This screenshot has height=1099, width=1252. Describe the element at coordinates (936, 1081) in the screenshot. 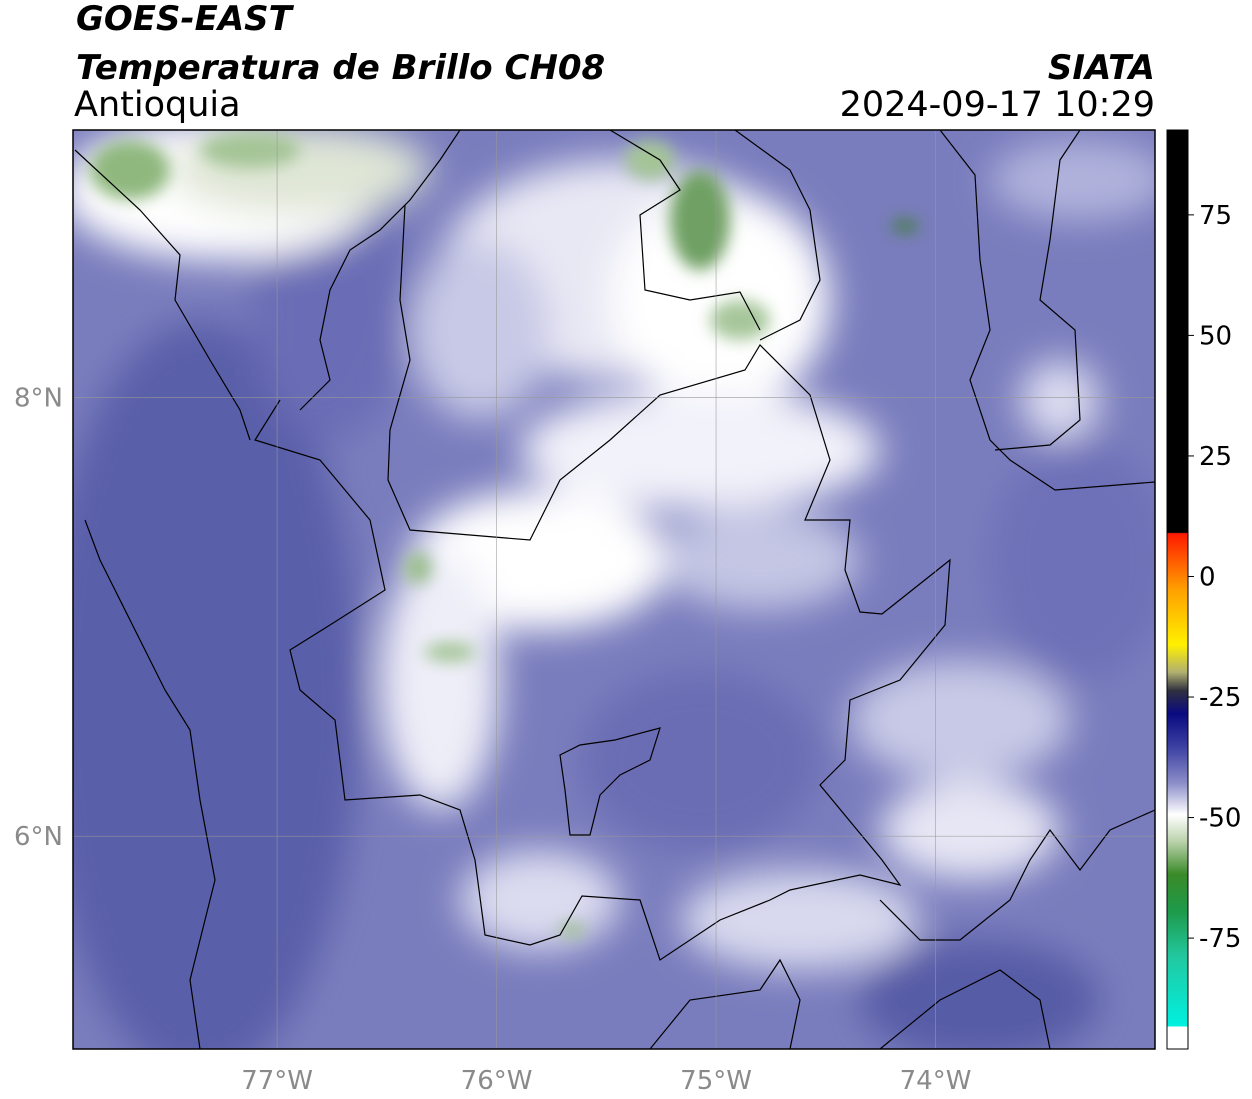

I see `x-tick-label: 74°W` at that location.